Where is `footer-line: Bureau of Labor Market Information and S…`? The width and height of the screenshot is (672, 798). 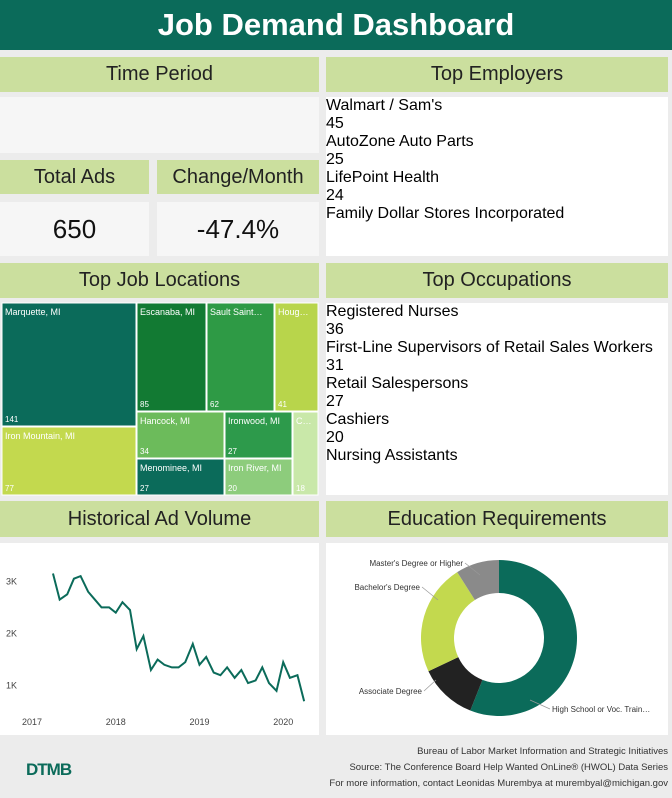
footer-line: Bureau of Labor Market Information and S… is located at coordinates (542, 751).